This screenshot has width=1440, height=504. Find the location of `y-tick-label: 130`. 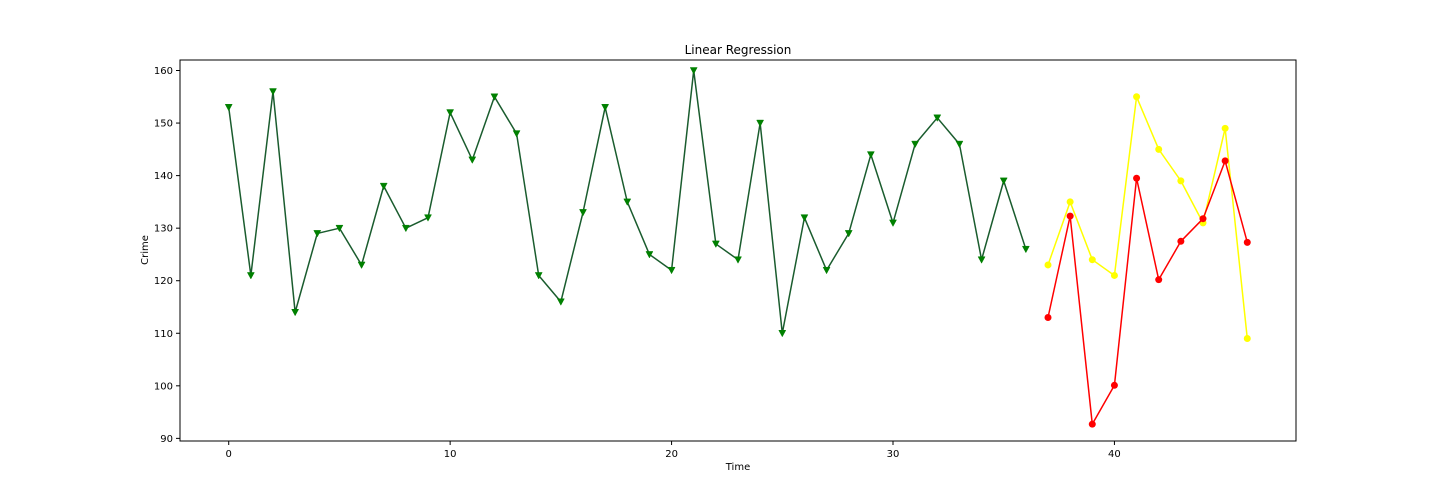

y-tick-label: 130 is located at coordinates (163, 229).